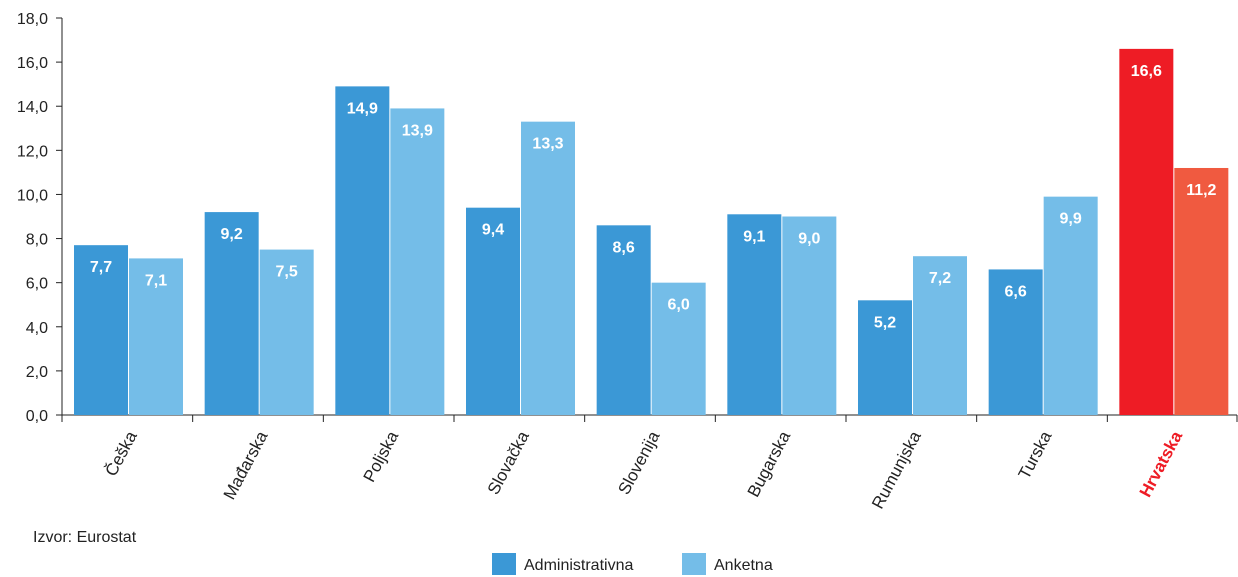  I want to click on x-axis, so click(649, 418).